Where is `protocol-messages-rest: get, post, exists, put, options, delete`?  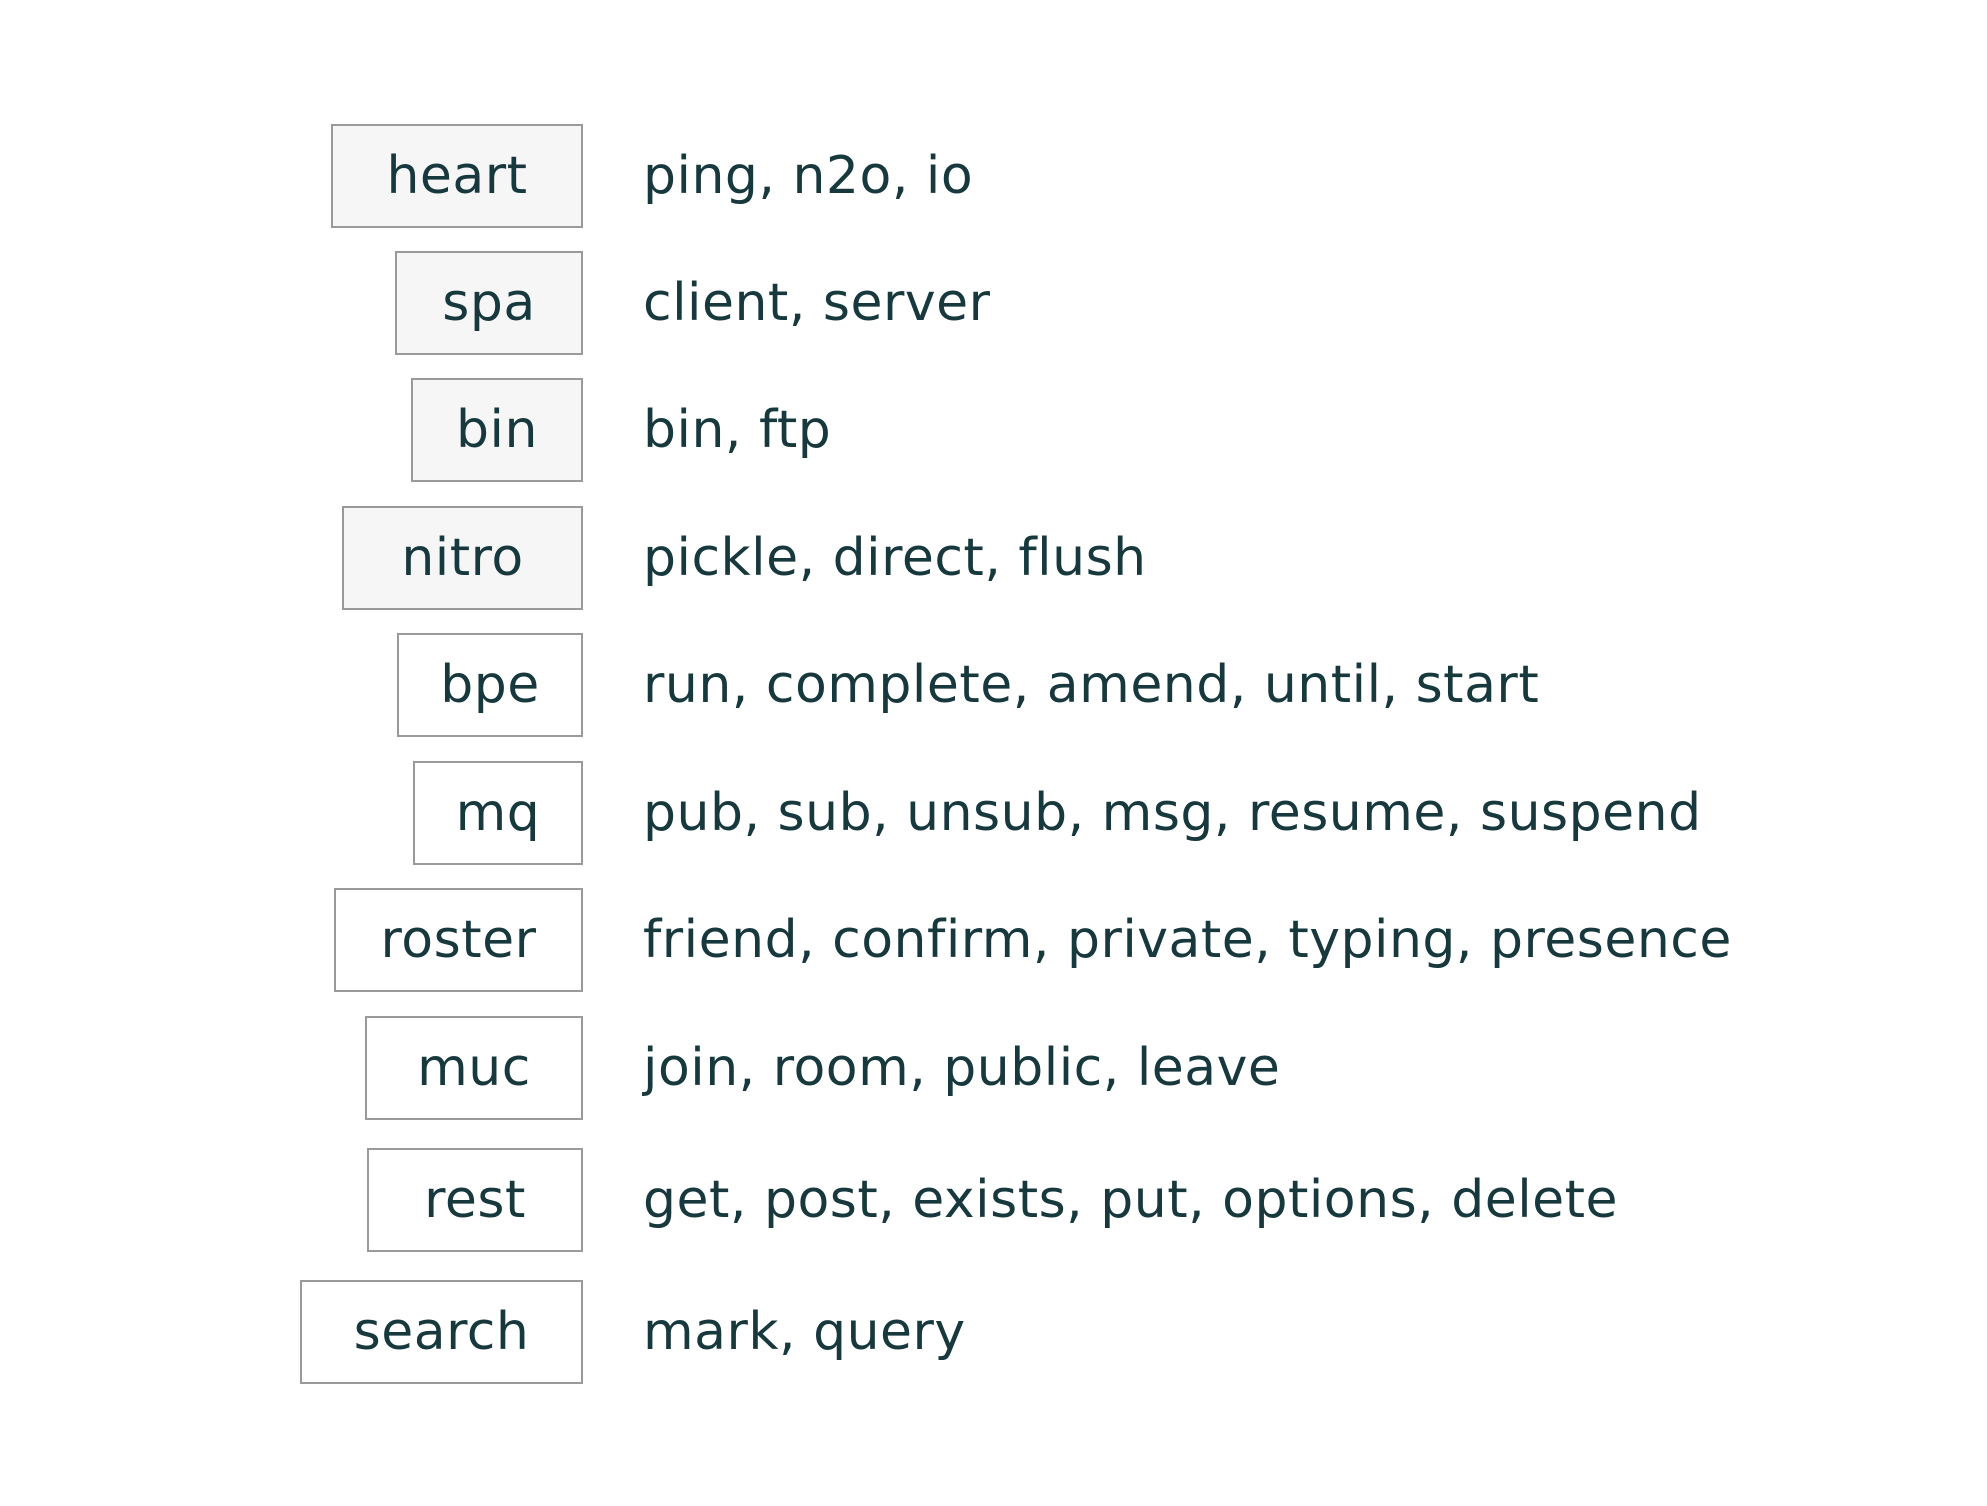 protocol-messages-rest: get, post, exists, put, options, delete is located at coordinates (1131, 1200).